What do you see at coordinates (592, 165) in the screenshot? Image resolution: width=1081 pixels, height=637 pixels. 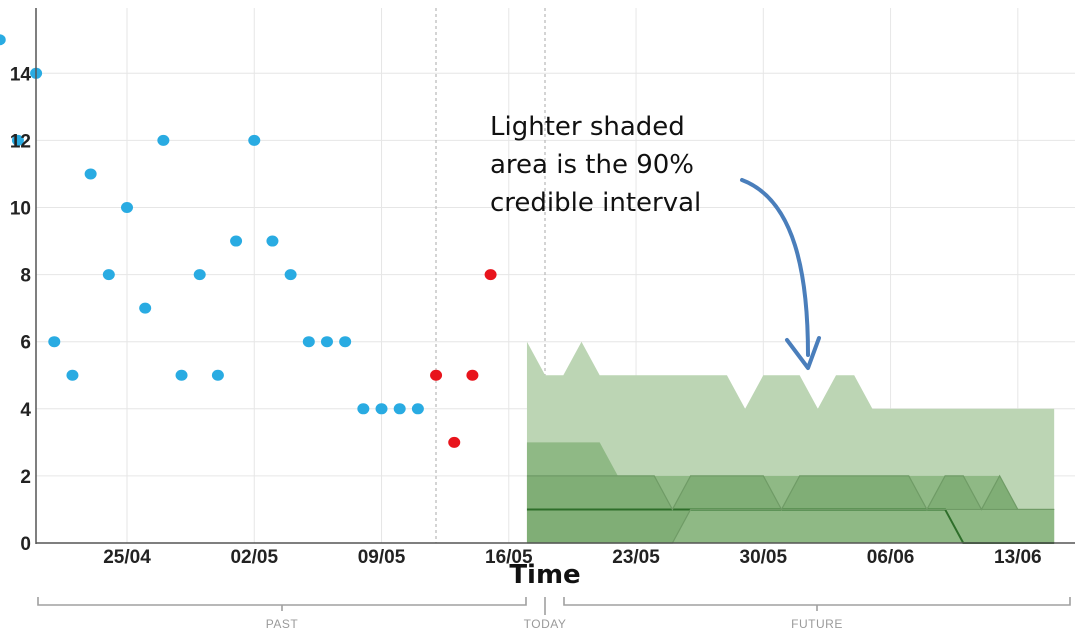 I see `annotation-text: area is the 90%` at bounding box center [592, 165].